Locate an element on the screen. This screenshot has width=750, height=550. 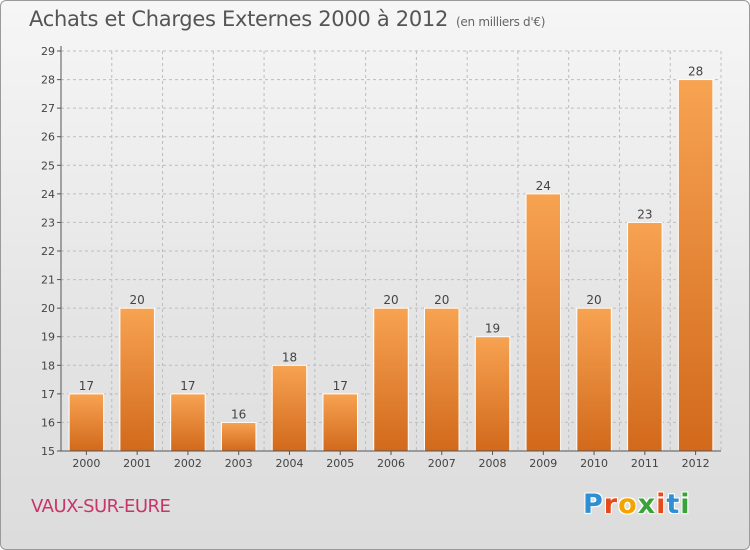
y-tick-label: 23 is located at coordinates (48, 222).